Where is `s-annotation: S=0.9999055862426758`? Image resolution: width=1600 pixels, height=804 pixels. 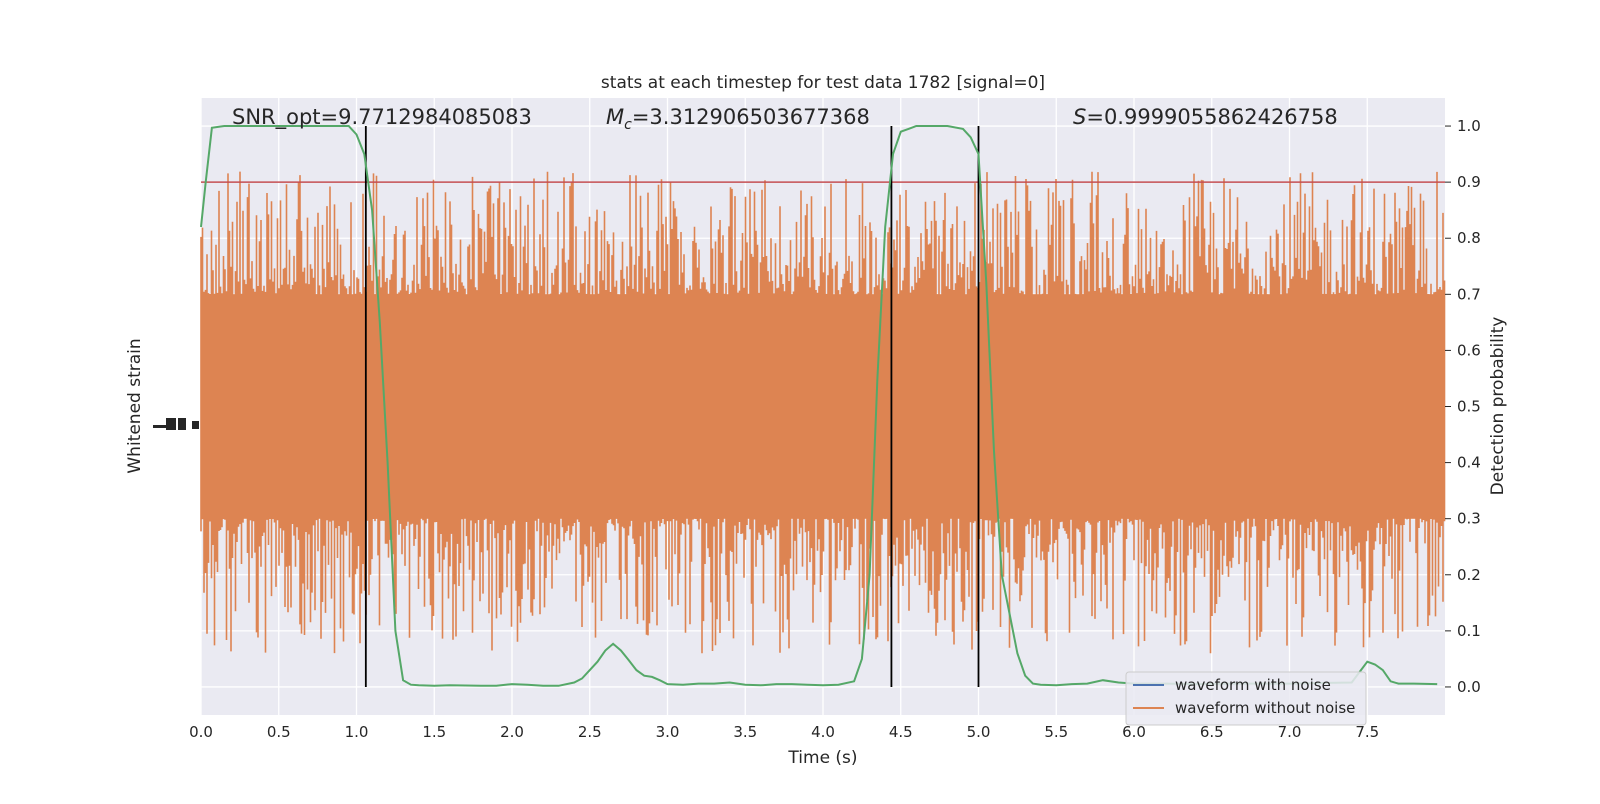
s-annotation: S=0.9999055862426758 is located at coordinates (1205, 117).